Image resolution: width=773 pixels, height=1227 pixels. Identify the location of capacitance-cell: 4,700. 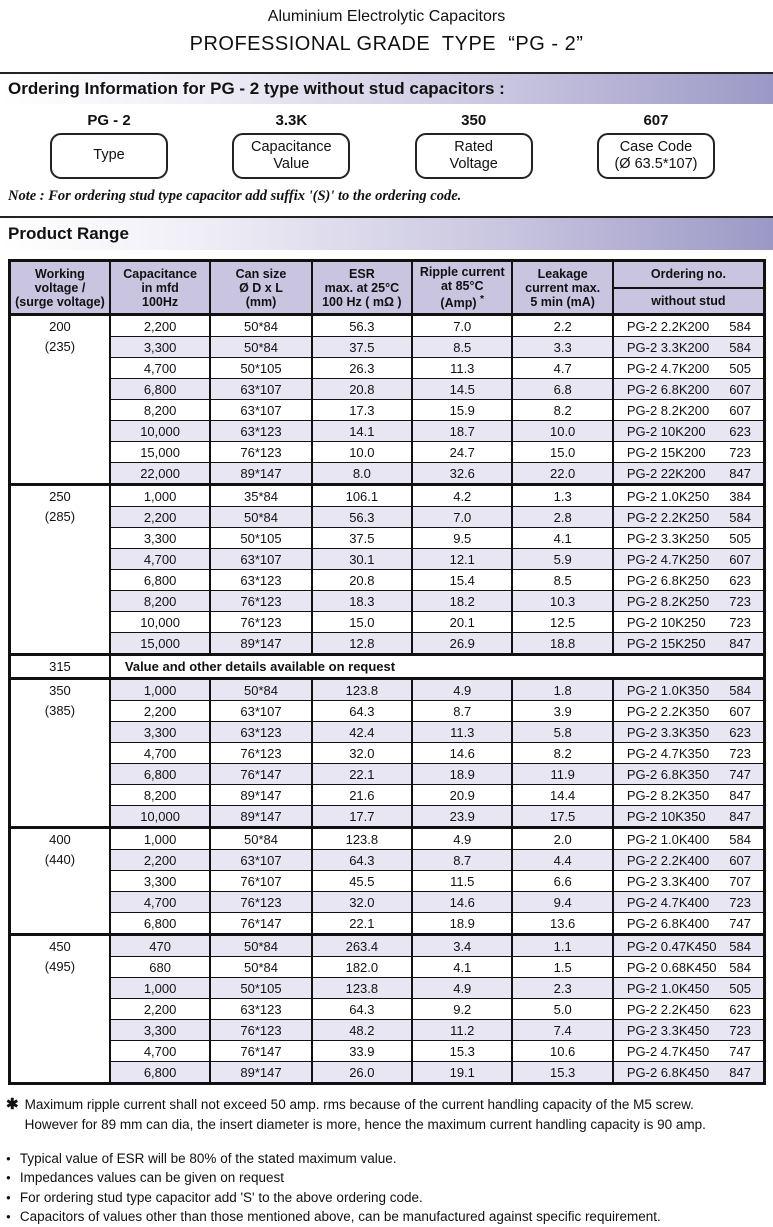
(160, 559).